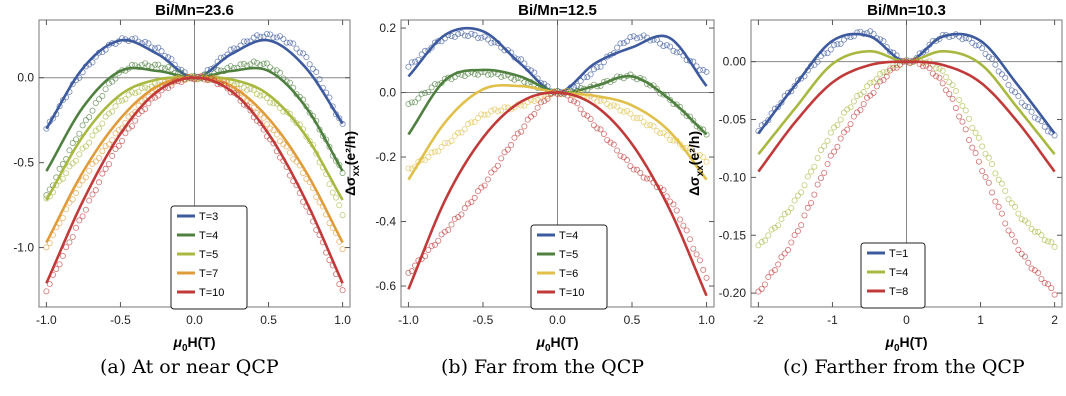 The height and width of the screenshot is (396, 1066). I want to click on legend-box, so click(569, 267).